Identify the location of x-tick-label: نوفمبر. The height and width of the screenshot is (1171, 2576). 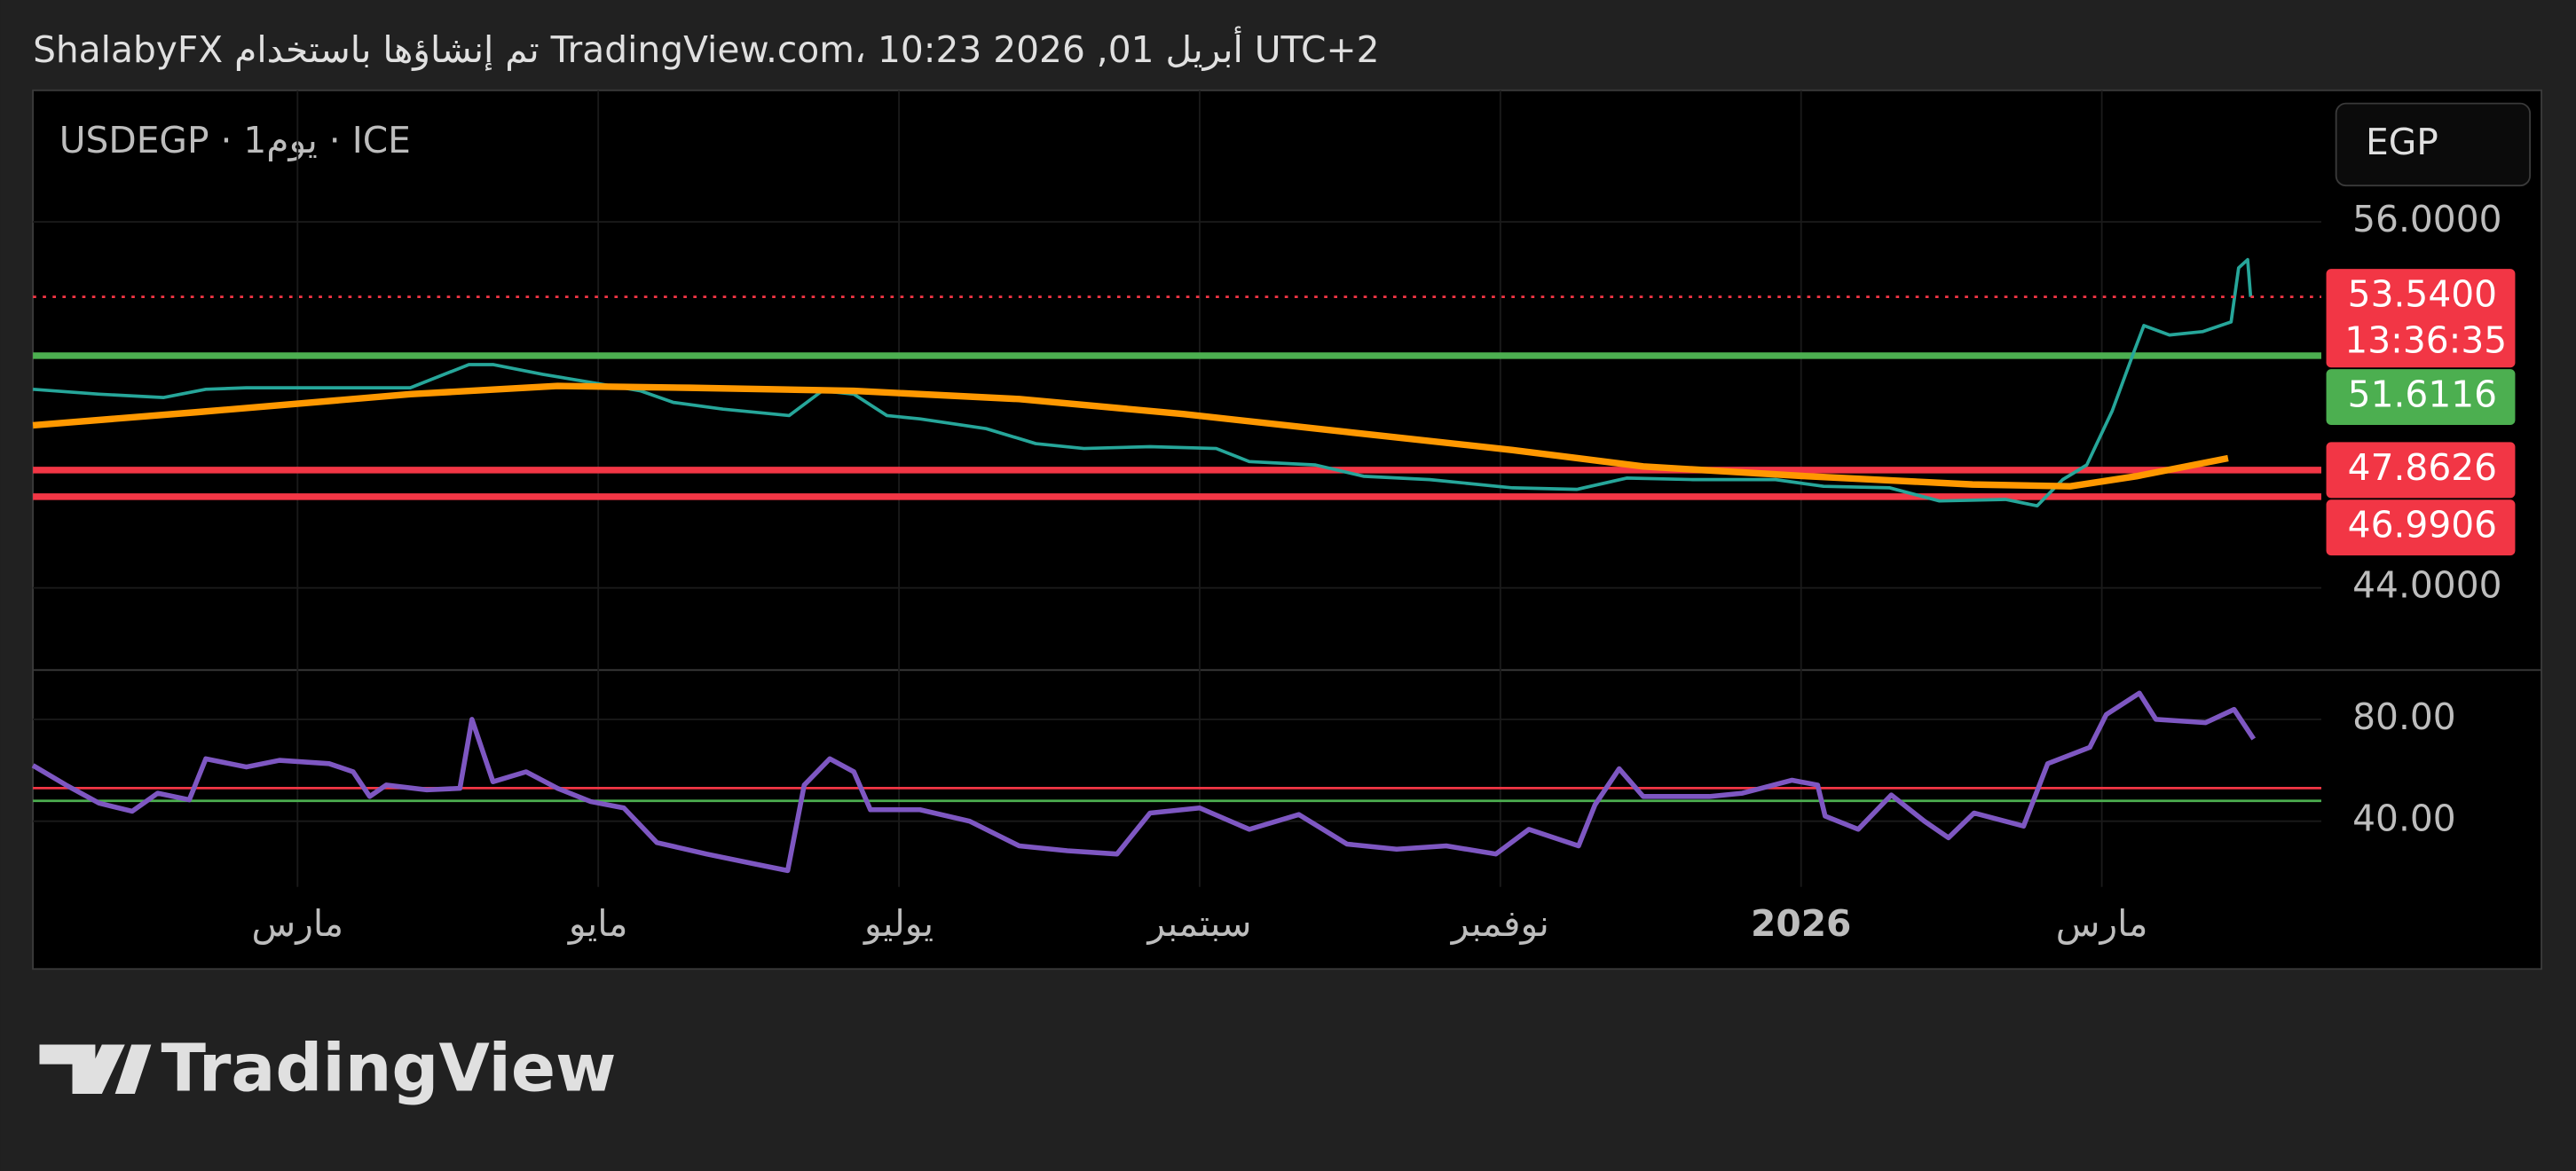
(1500, 924).